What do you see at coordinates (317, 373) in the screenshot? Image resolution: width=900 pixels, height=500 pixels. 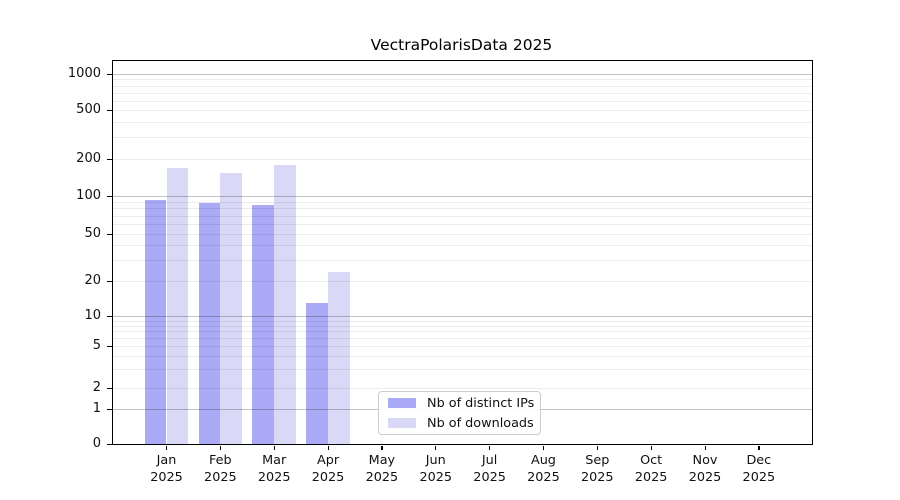 I see `bar-distinct-ips-apr` at bounding box center [317, 373].